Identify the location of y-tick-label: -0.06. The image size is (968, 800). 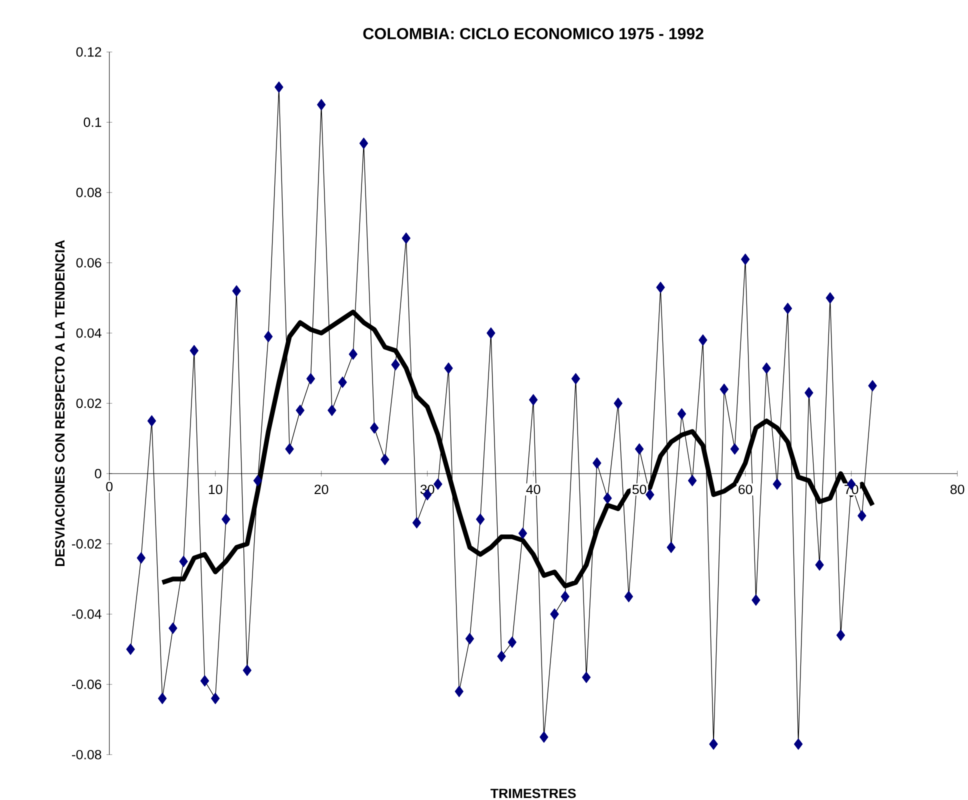
(87, 685).